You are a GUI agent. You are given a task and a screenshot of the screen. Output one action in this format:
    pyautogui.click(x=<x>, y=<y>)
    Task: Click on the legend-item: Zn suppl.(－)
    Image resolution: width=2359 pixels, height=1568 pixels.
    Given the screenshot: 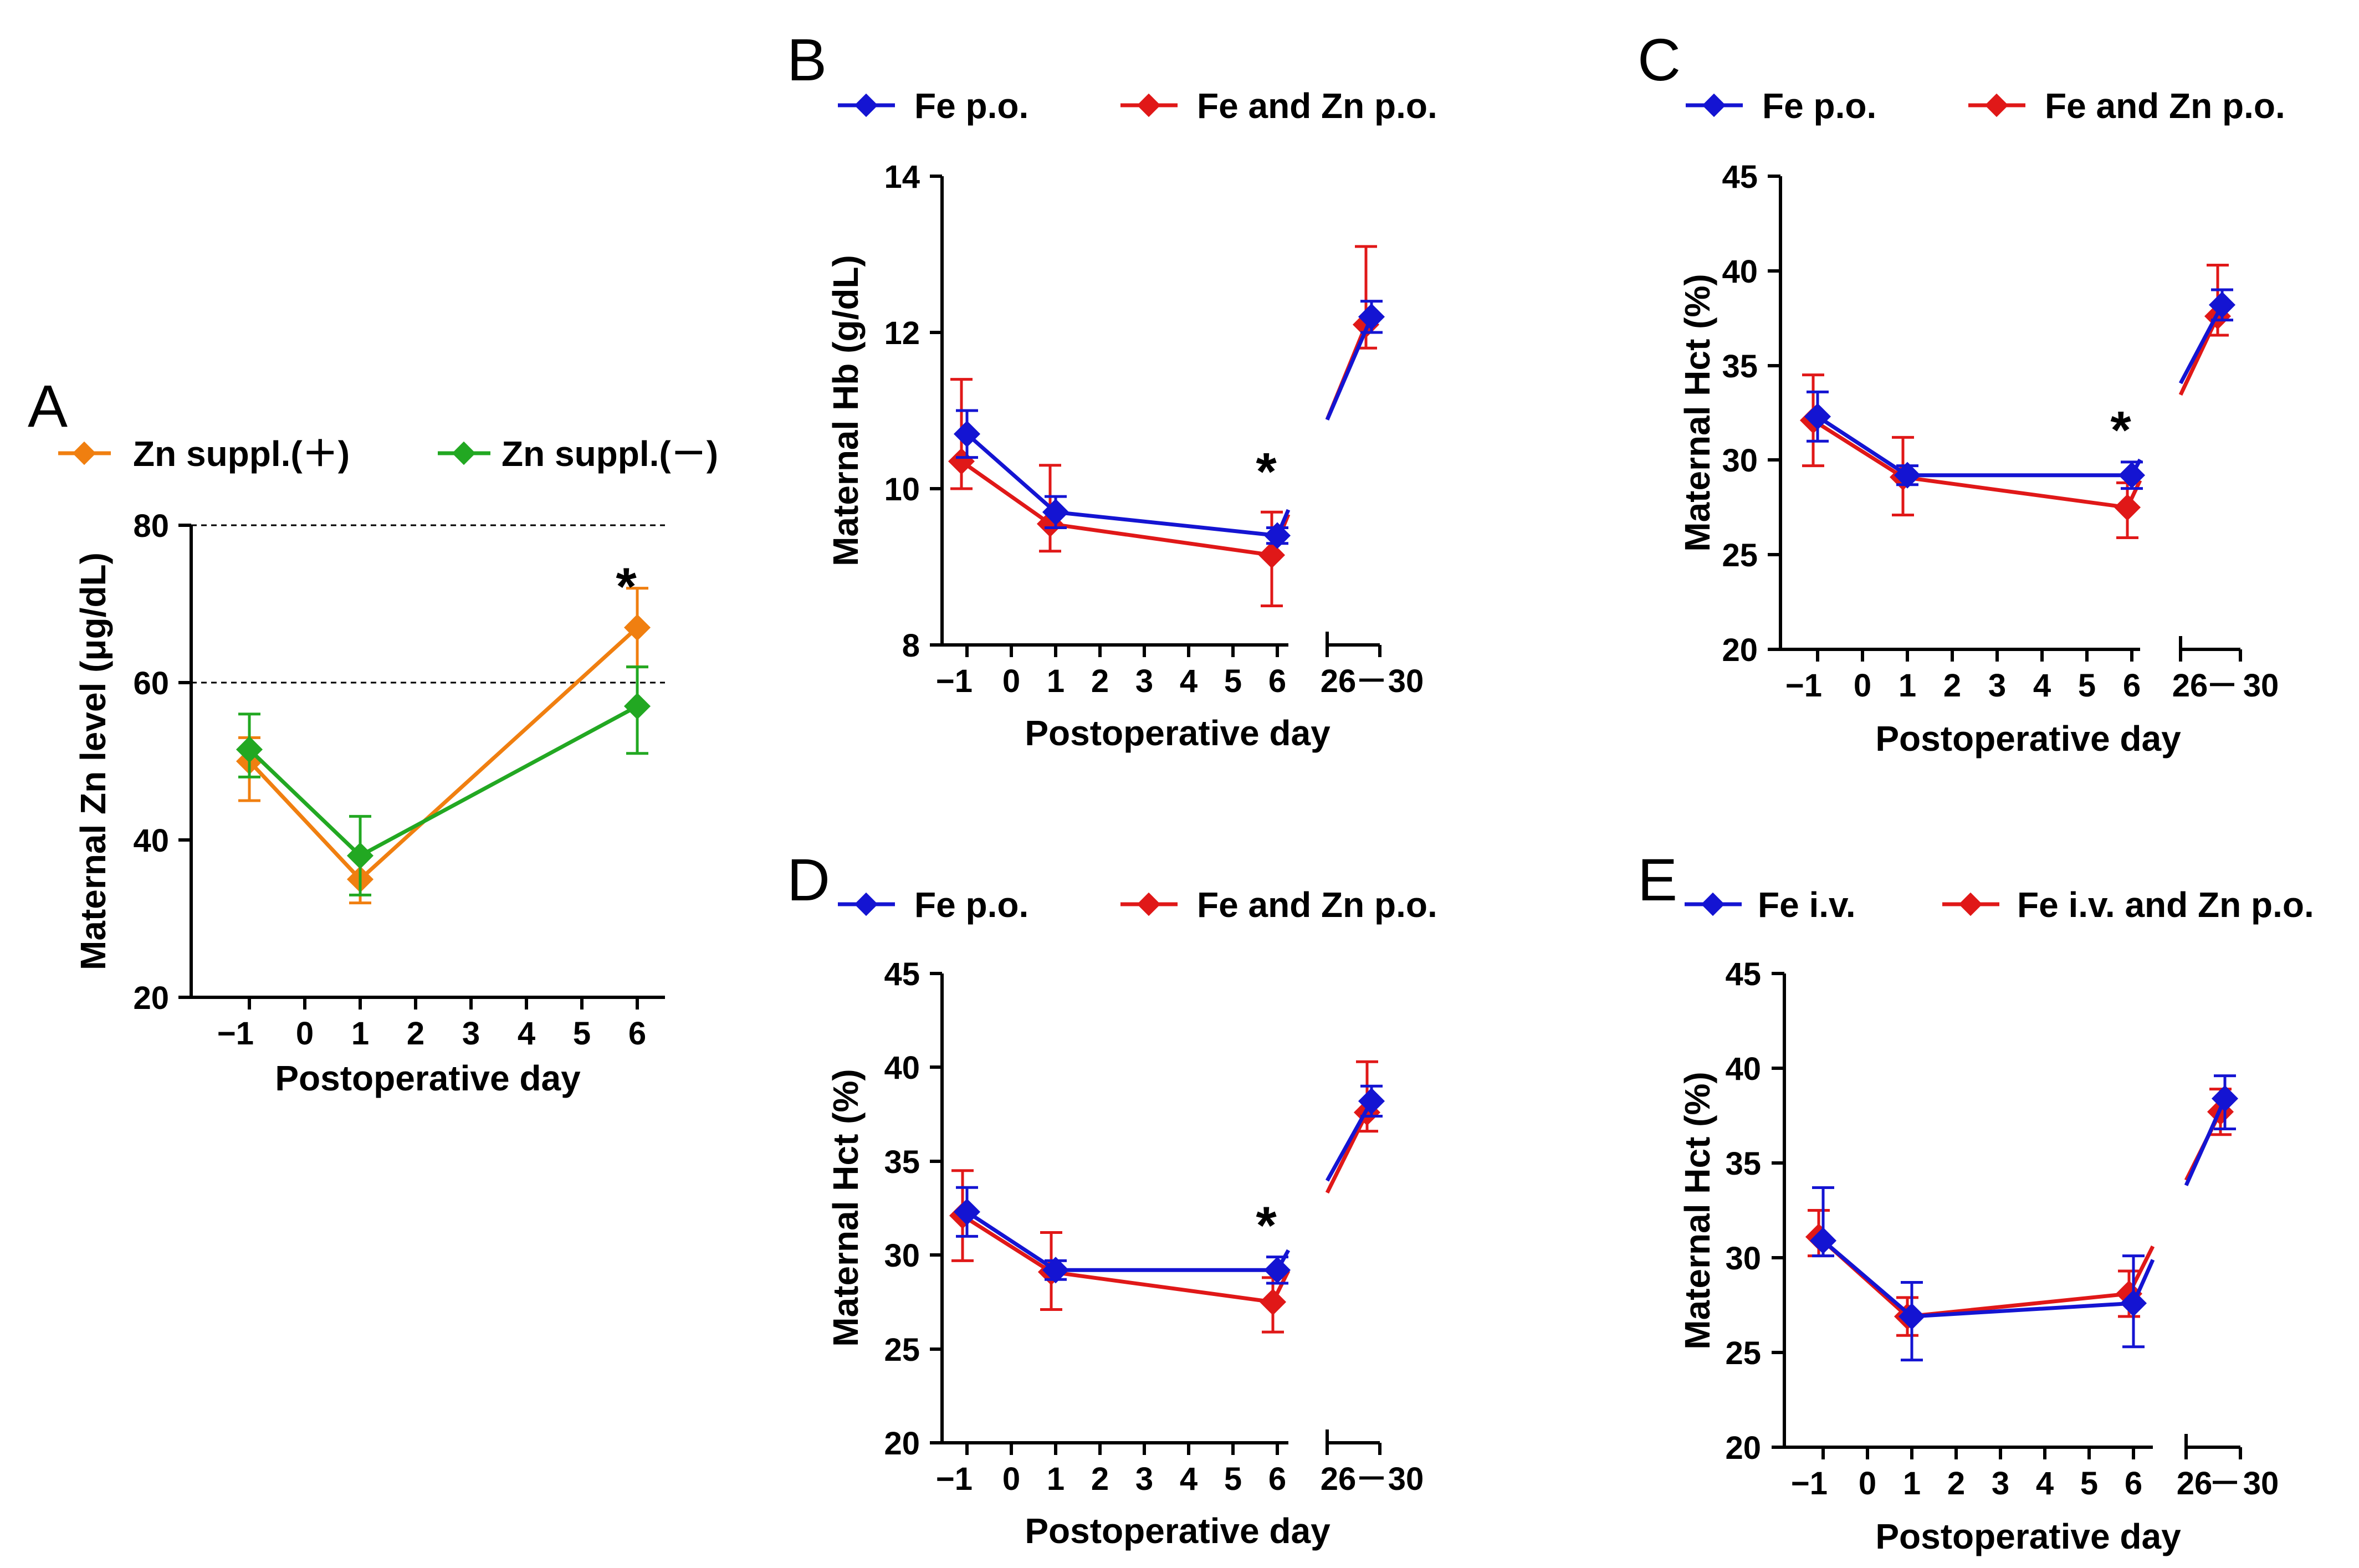 What is the action you would take?
    pyautogui.click(x=578, y=454)
    